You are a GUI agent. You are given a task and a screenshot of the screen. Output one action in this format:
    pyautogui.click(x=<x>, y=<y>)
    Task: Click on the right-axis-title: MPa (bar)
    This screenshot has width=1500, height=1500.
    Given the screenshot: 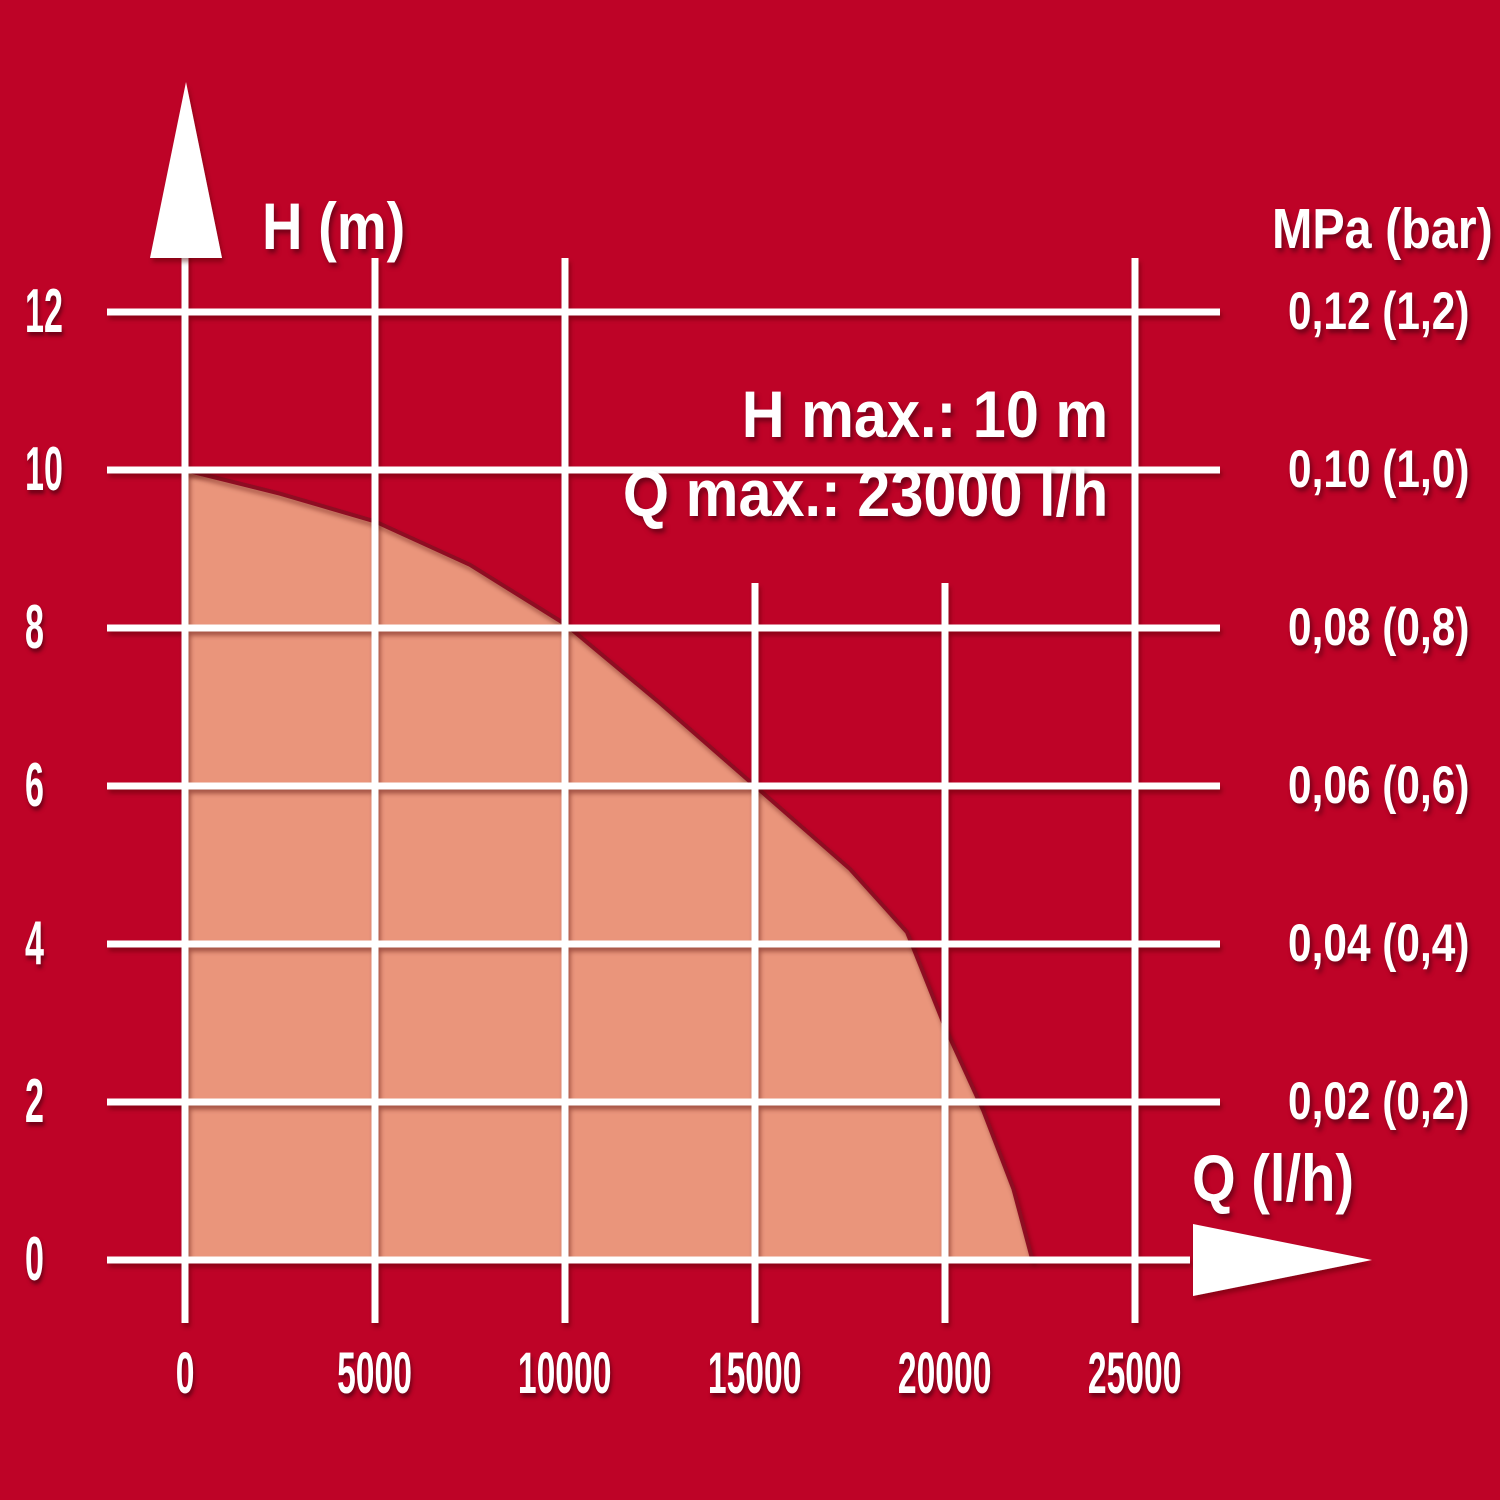 What is the action you would take?
    pyautogui.click(x=1386, y=229)
    